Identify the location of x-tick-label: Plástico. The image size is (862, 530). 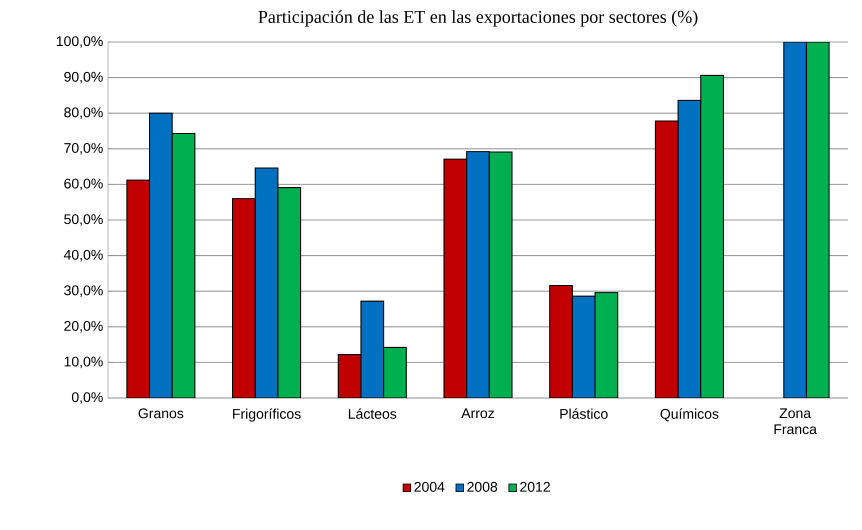
(584, 413).